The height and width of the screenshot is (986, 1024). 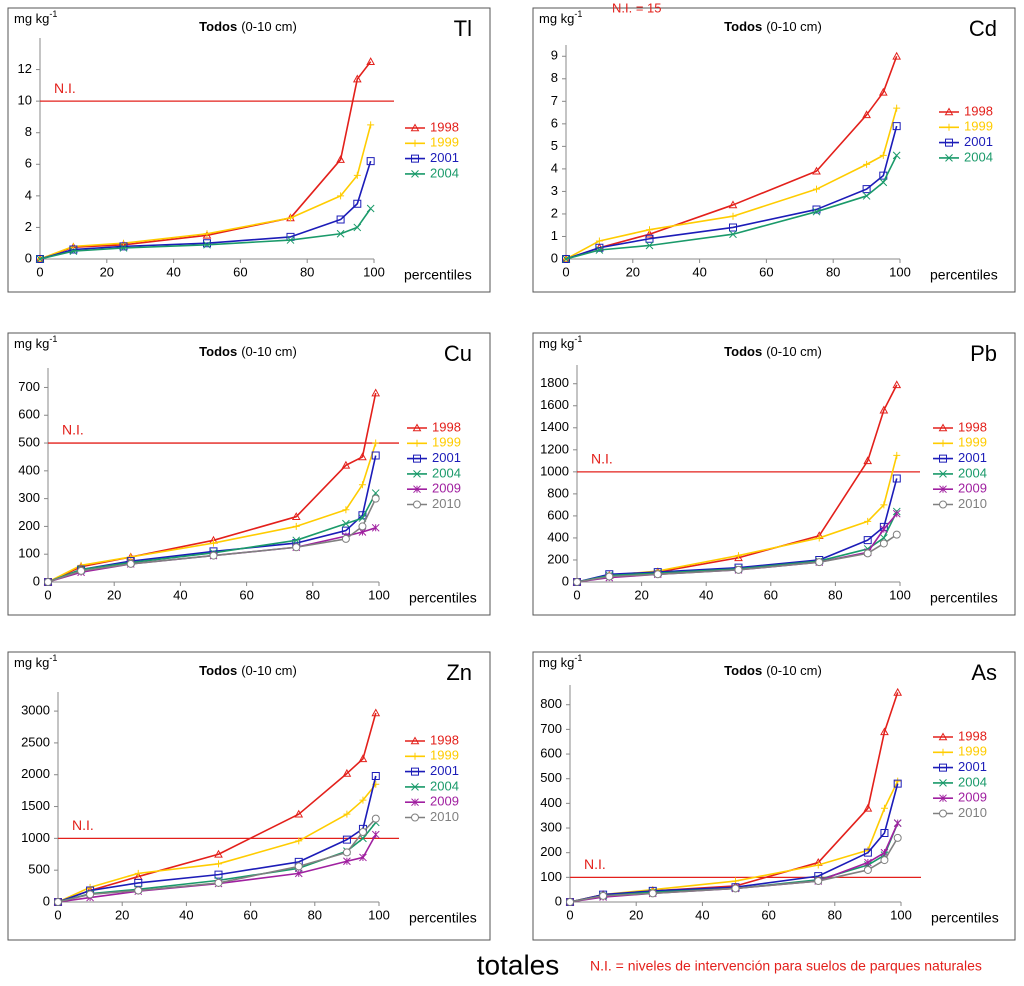 I want to click on y-tick-label: 1600, so click(x=554, y=404).